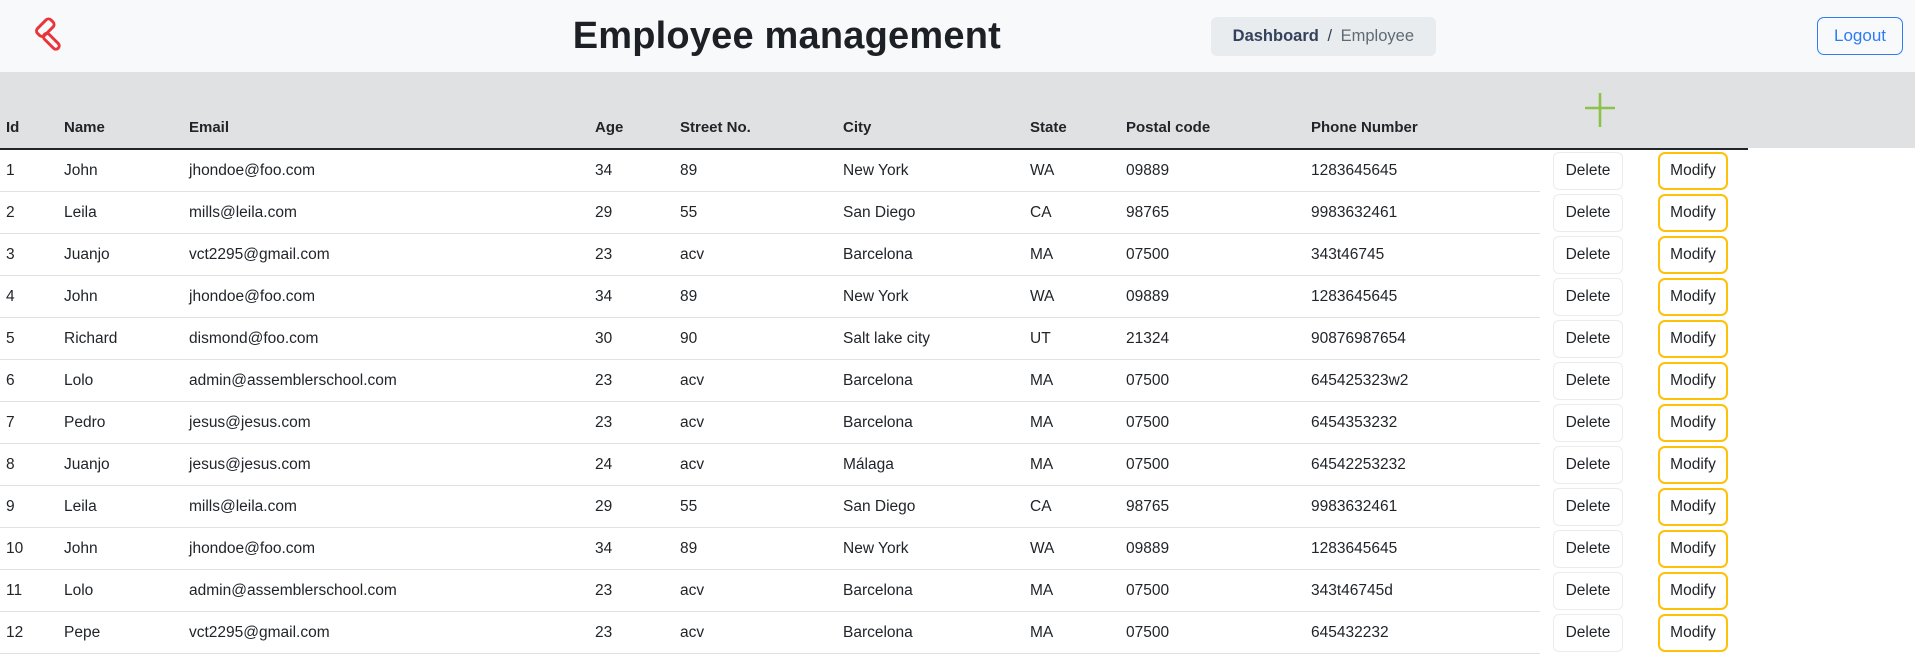 This screenshot has height=656, width=1915. What do you see at coordinates (386, 381) in the screenshot?
I see `cell-email: admin@assemblerschool.com` at bounding box center [386, 381].